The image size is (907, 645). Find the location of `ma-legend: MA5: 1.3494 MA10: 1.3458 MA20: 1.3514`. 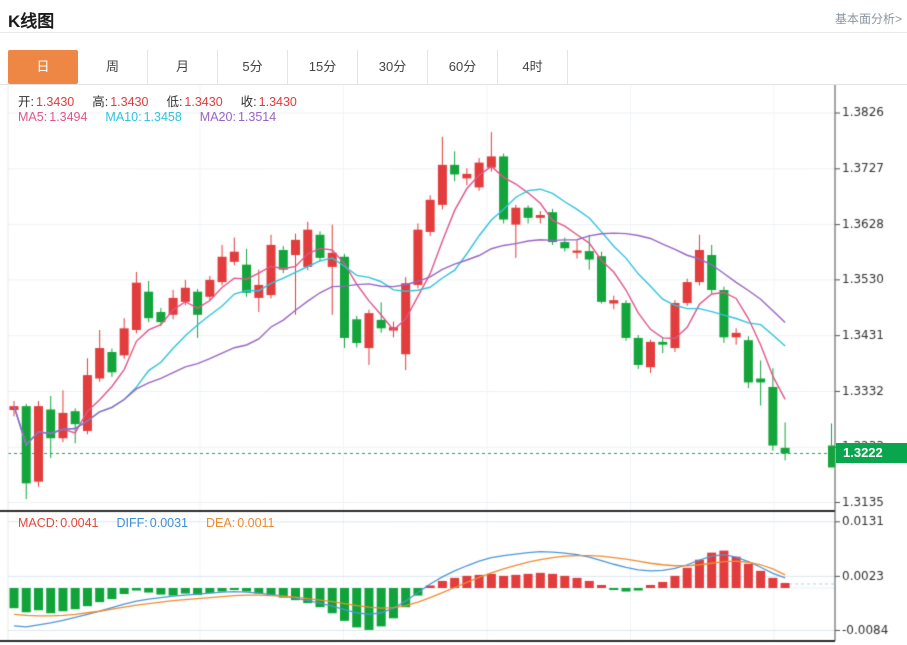

ma-legend: MA5: 1.3494 MA10: 1.3458 MA20: 1.3514 is located at coordinates (156, 117).